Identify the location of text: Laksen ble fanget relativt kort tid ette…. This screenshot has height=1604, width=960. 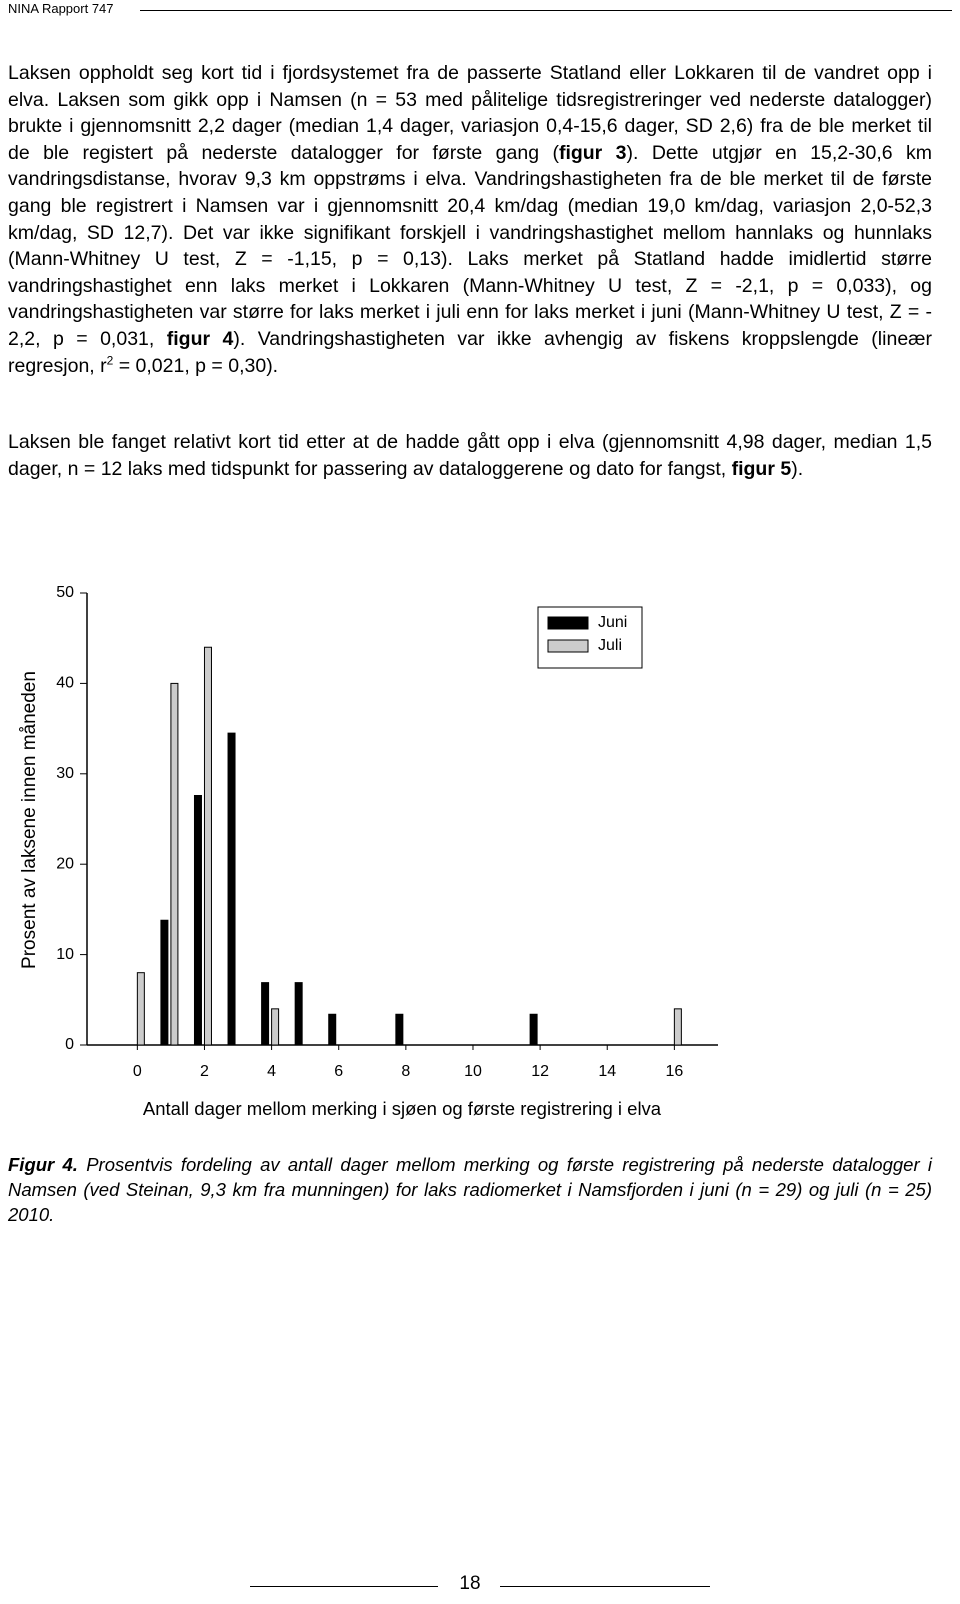
(470, 455).